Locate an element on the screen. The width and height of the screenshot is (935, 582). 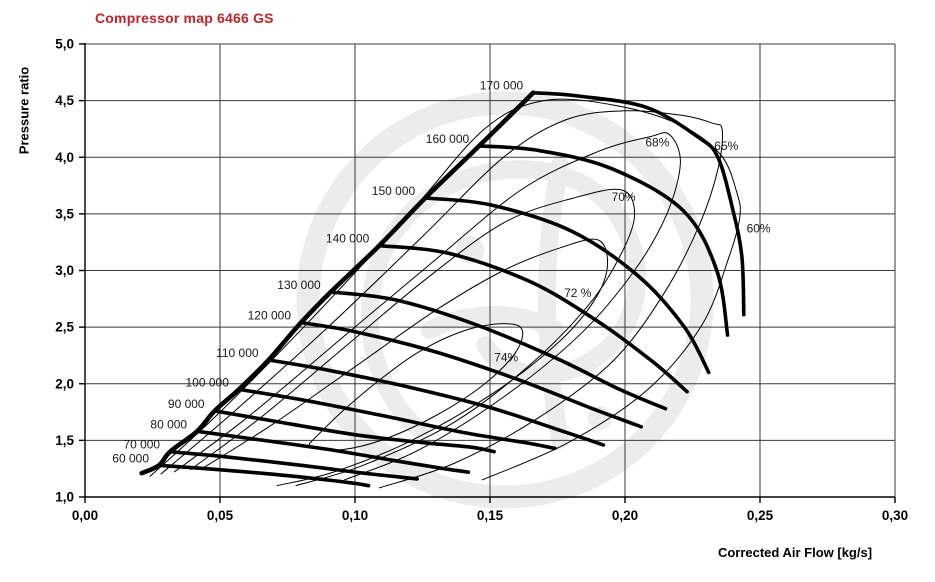
y-tick-label: 3,5 is located at coordinates (64, 213).